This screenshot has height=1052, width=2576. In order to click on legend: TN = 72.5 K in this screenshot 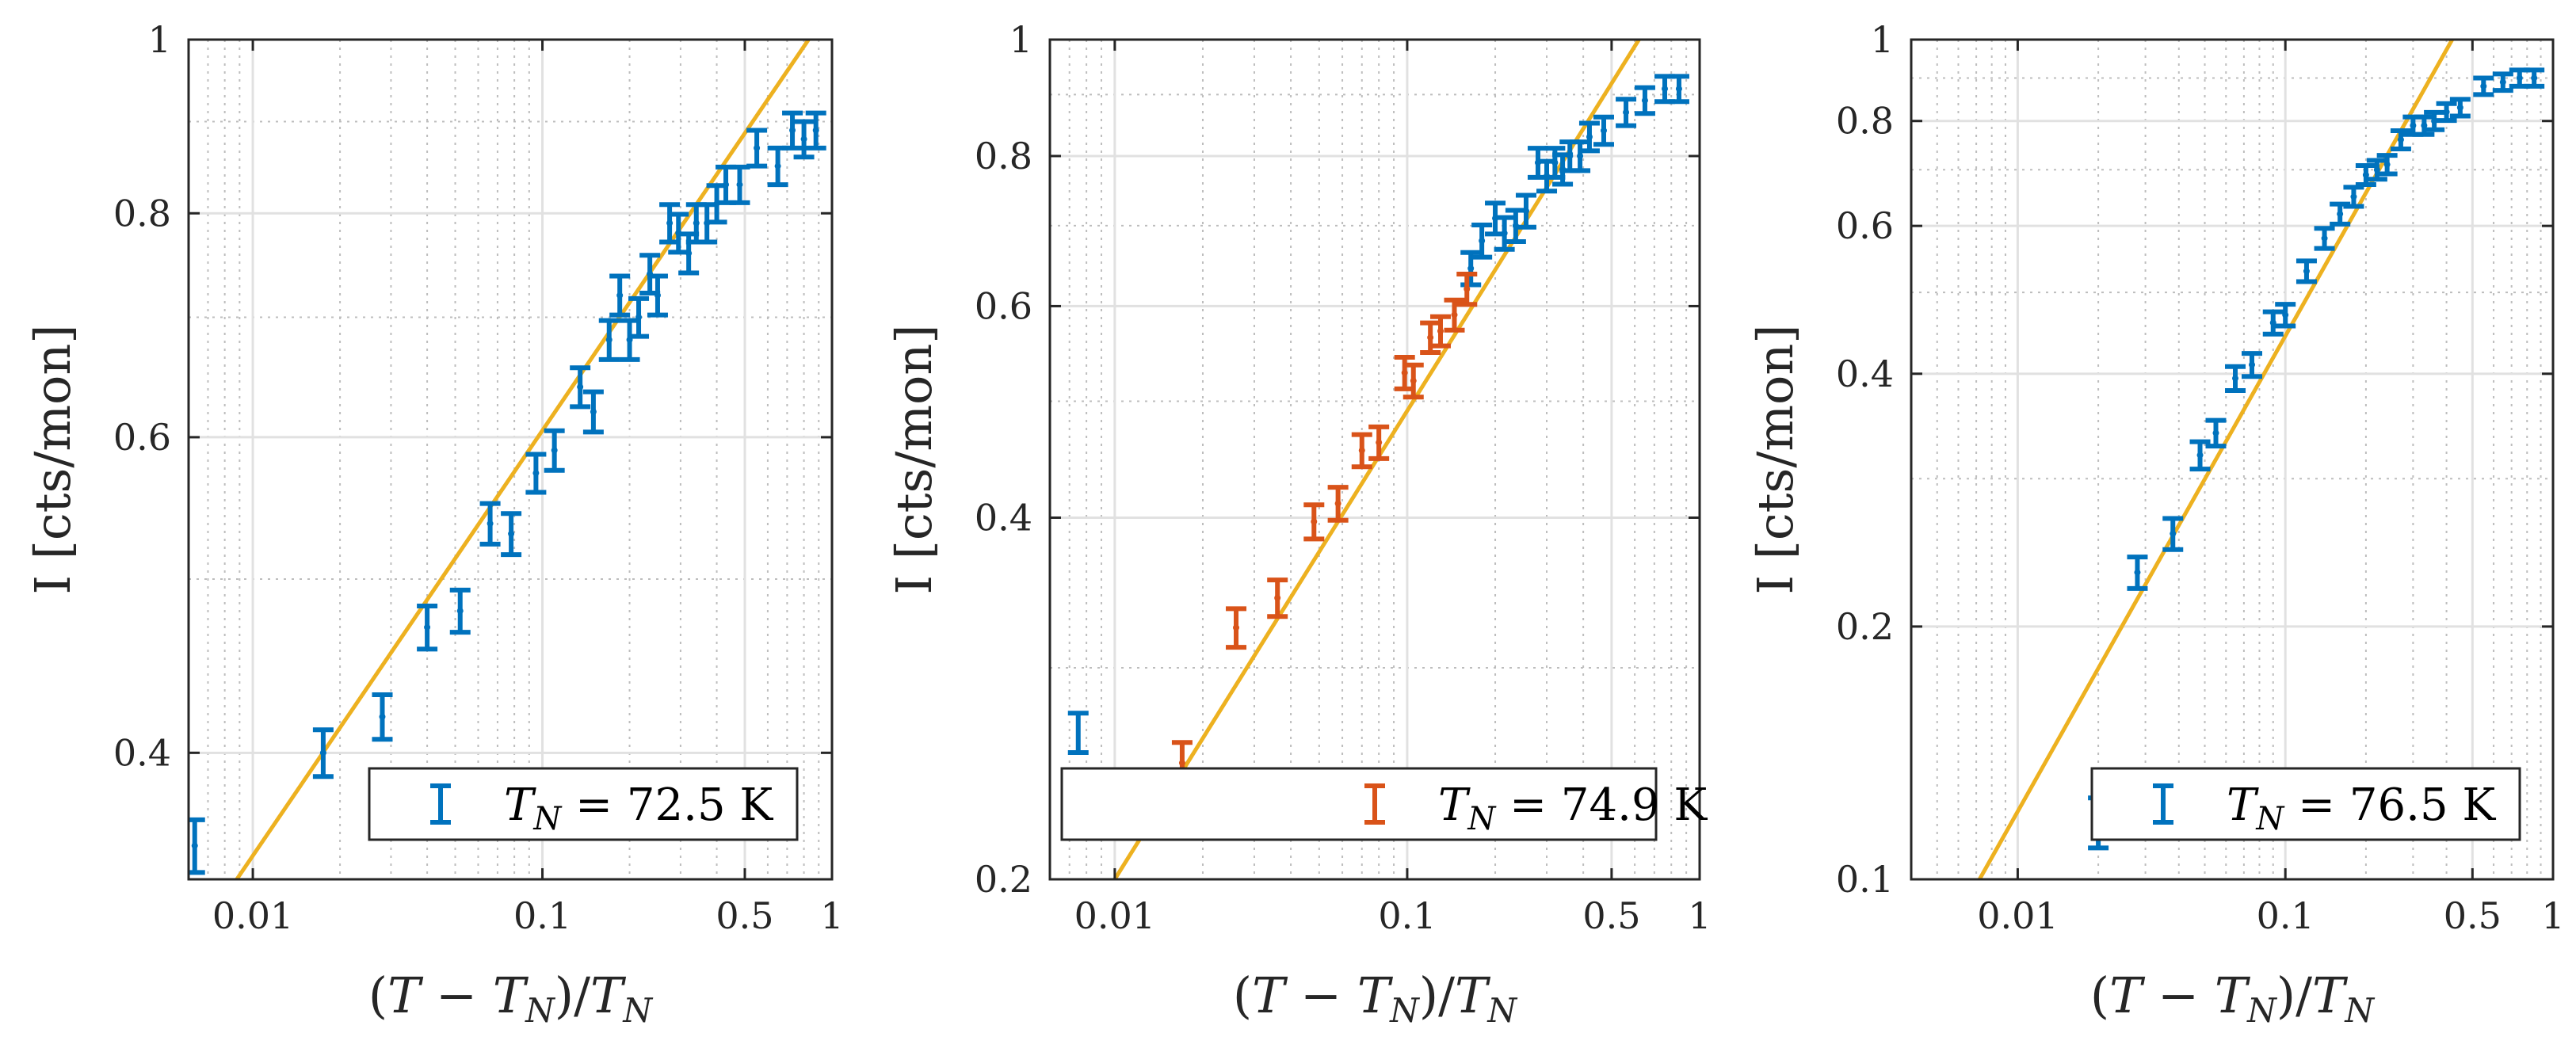, I will do `click(583, 804)`.